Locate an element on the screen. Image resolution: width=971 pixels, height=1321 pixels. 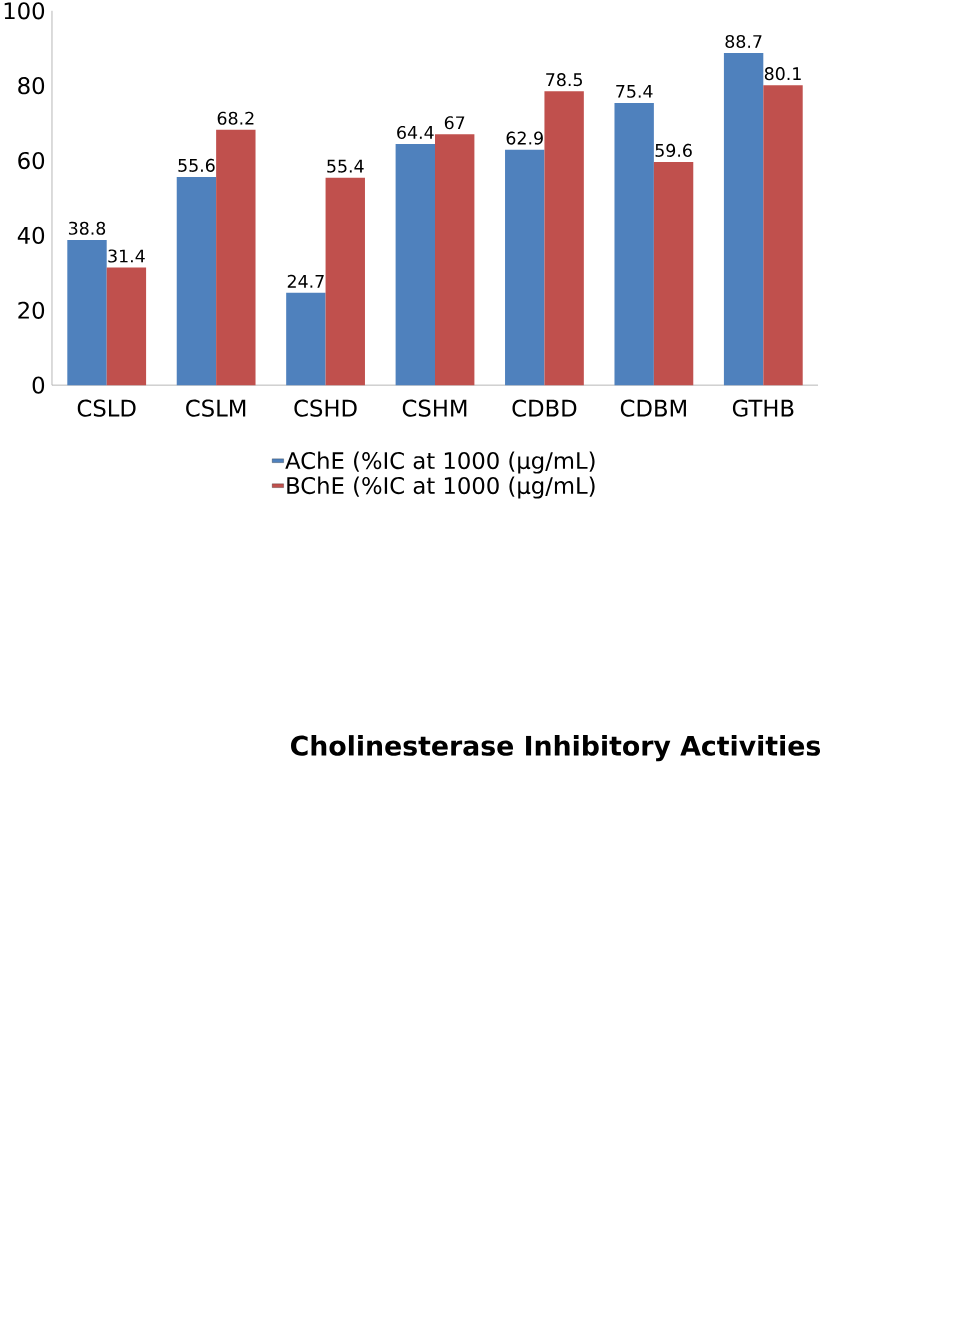
data-label: 38.8 is located at coordinates (87, 228).